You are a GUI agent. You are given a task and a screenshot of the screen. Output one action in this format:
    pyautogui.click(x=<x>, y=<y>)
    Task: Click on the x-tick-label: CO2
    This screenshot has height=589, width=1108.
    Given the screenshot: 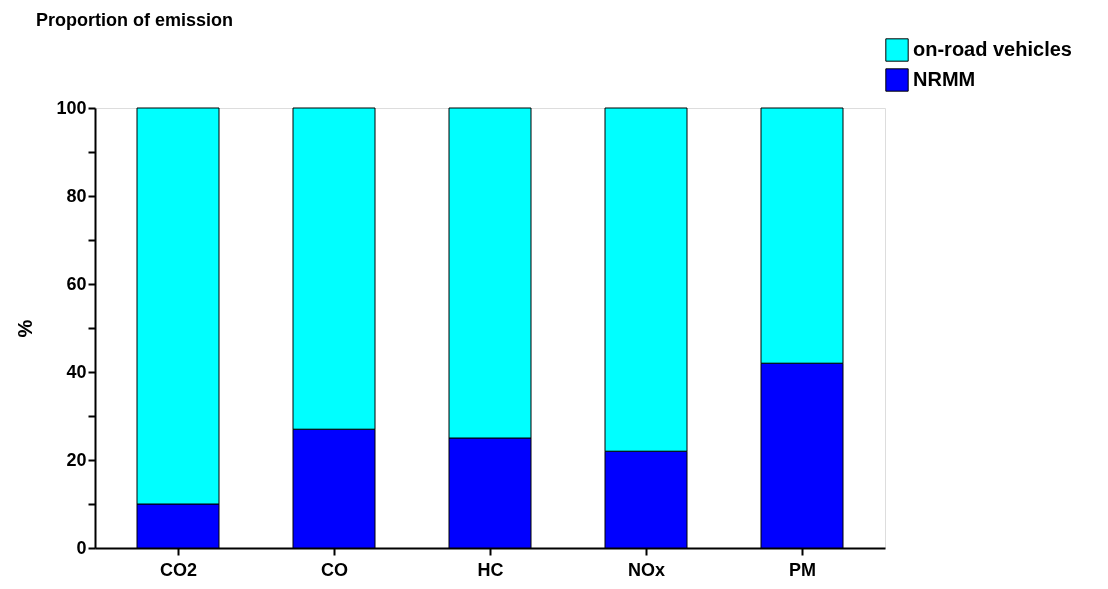 What is the action you would take?
    pyautogui.click(x=178, y=569)
    